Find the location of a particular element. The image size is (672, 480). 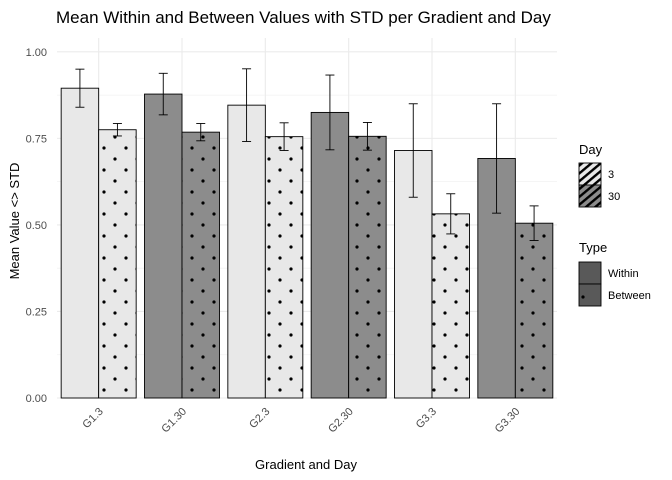

legend-key-type-within is located at coordinates (590, 273).